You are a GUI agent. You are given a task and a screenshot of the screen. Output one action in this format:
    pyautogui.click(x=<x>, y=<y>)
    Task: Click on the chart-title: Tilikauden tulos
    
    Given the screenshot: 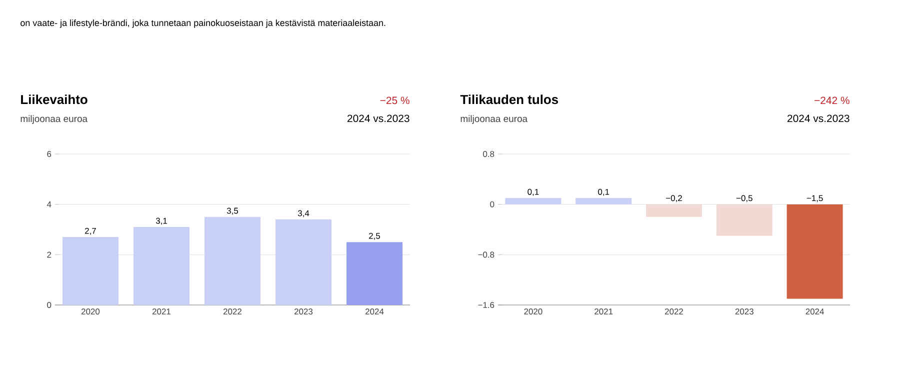 What is the action you would take?
    pyautogui.click(x=509, y=99)
    